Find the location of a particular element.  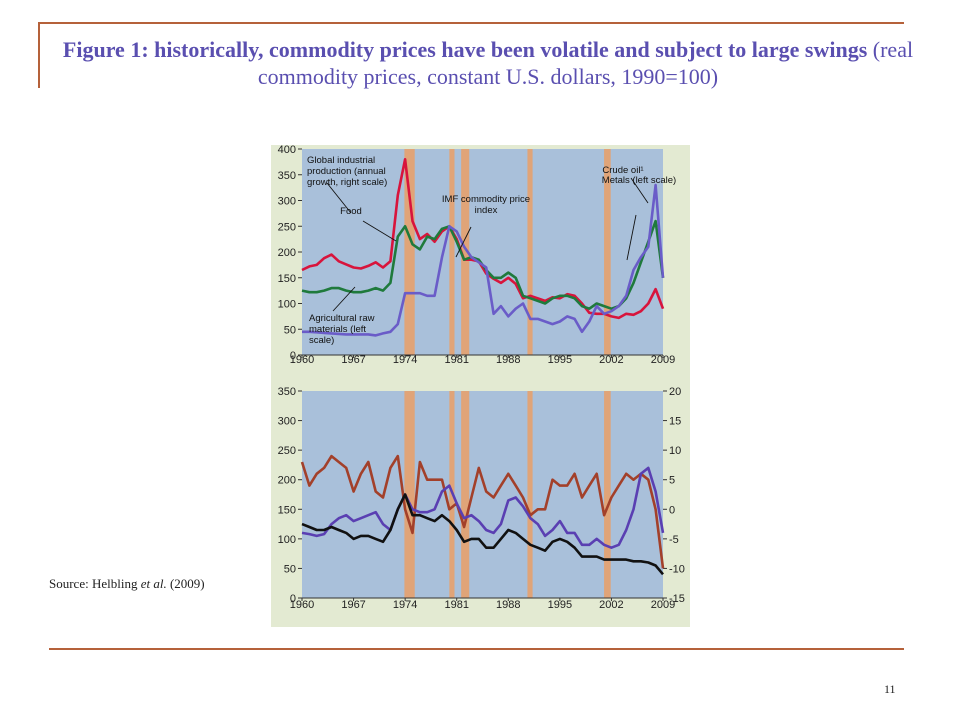

panel-2-x-tick-label: 1988 is located at coordinates (508, 605).